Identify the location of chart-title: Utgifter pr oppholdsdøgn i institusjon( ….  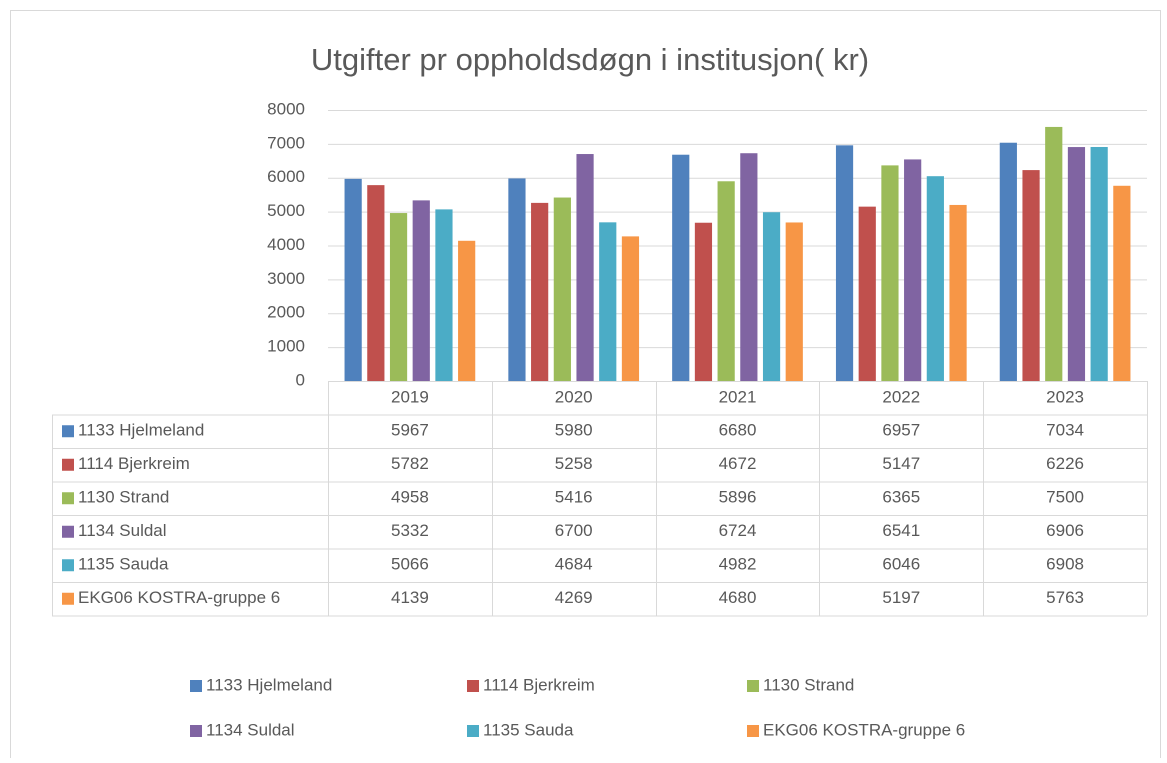
(590, 59).